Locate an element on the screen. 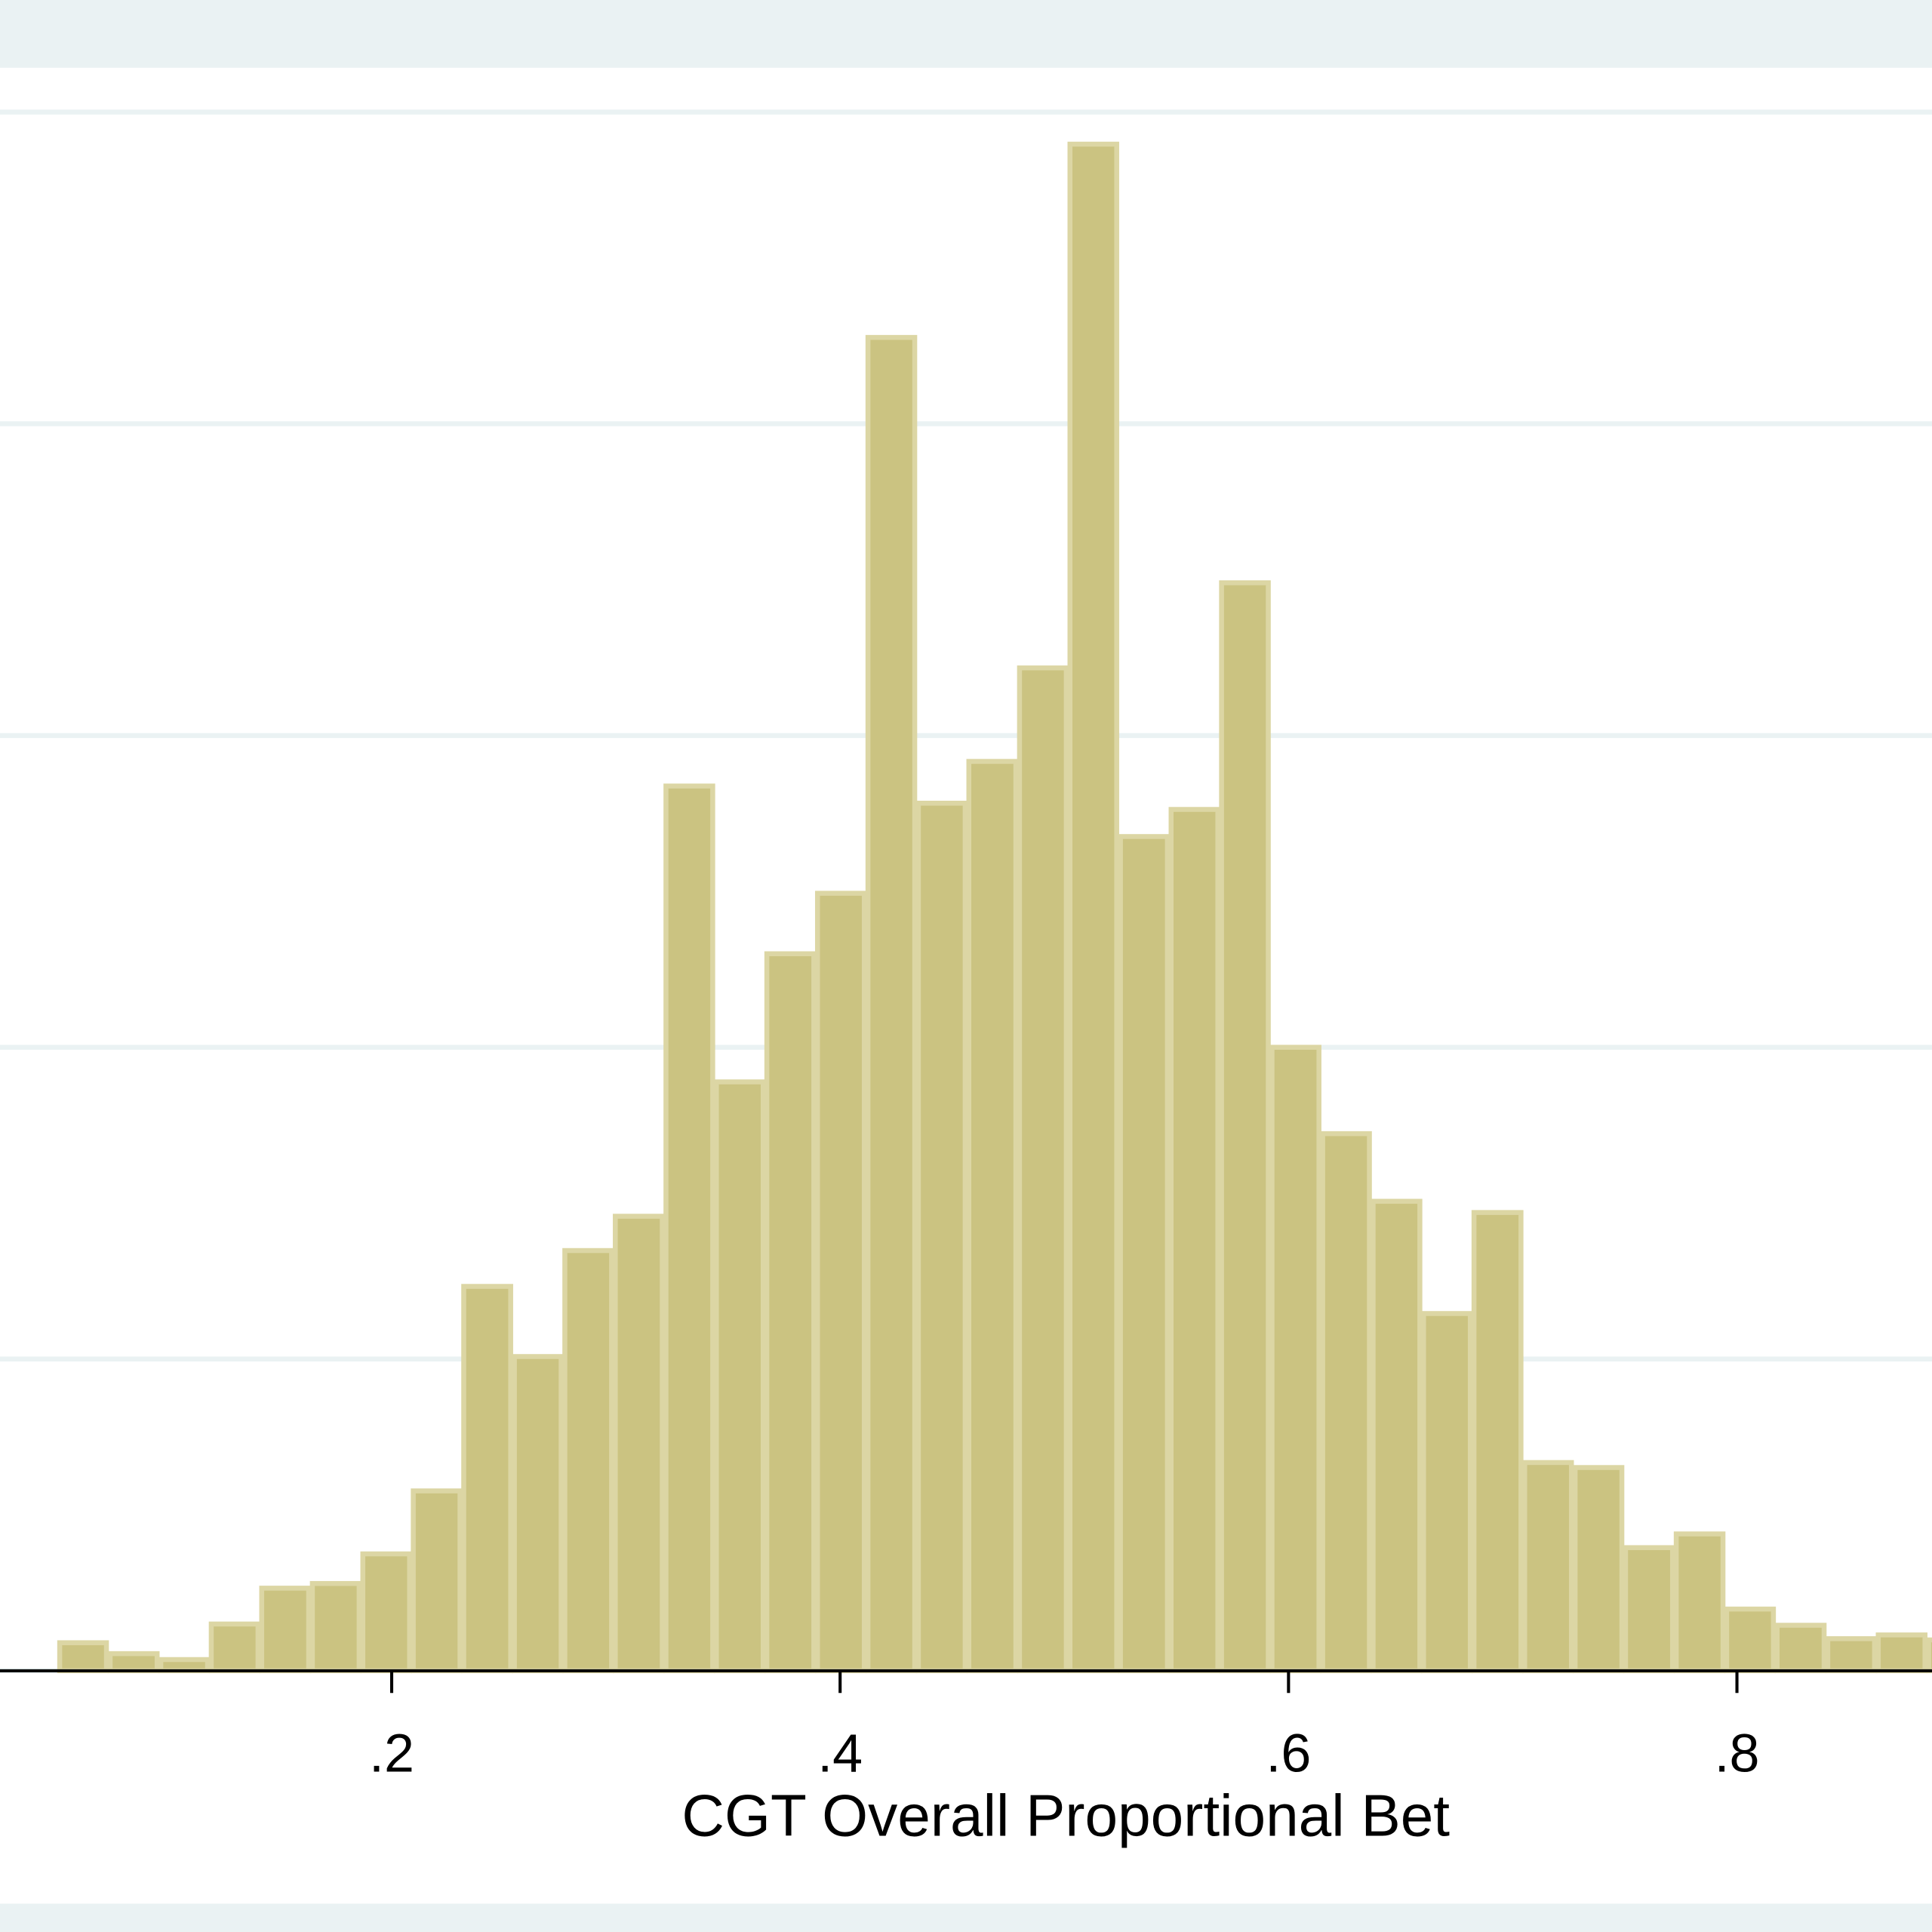  x-tick-label: .6 is located at coordinates (1288, 1754).